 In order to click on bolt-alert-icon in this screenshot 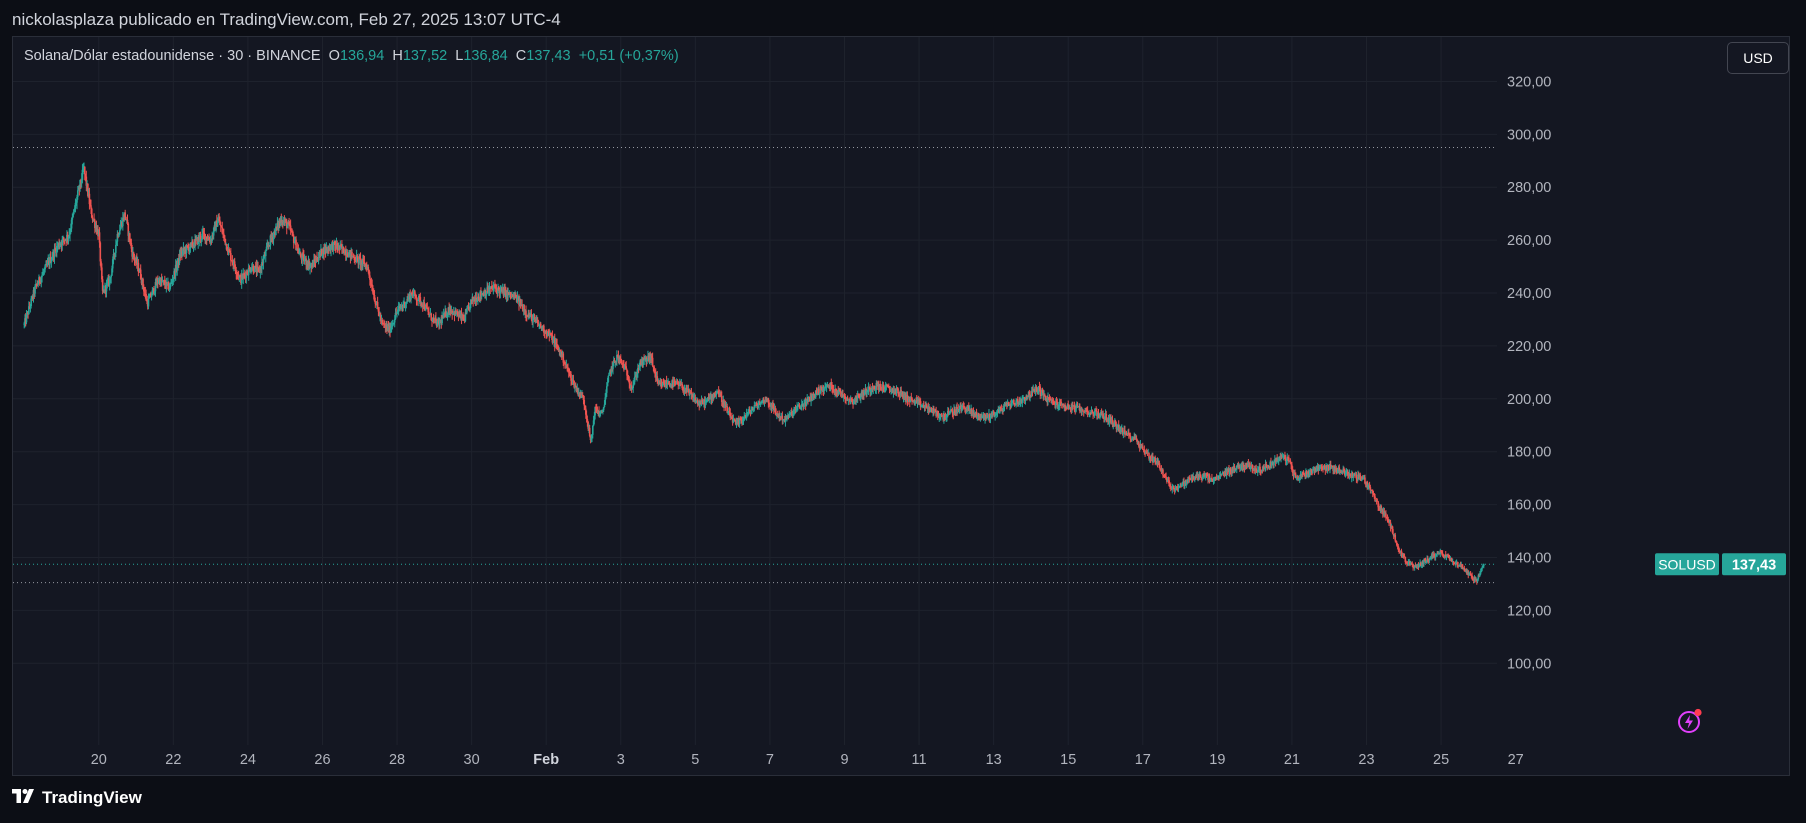, I will do `click(1690, 721)`.